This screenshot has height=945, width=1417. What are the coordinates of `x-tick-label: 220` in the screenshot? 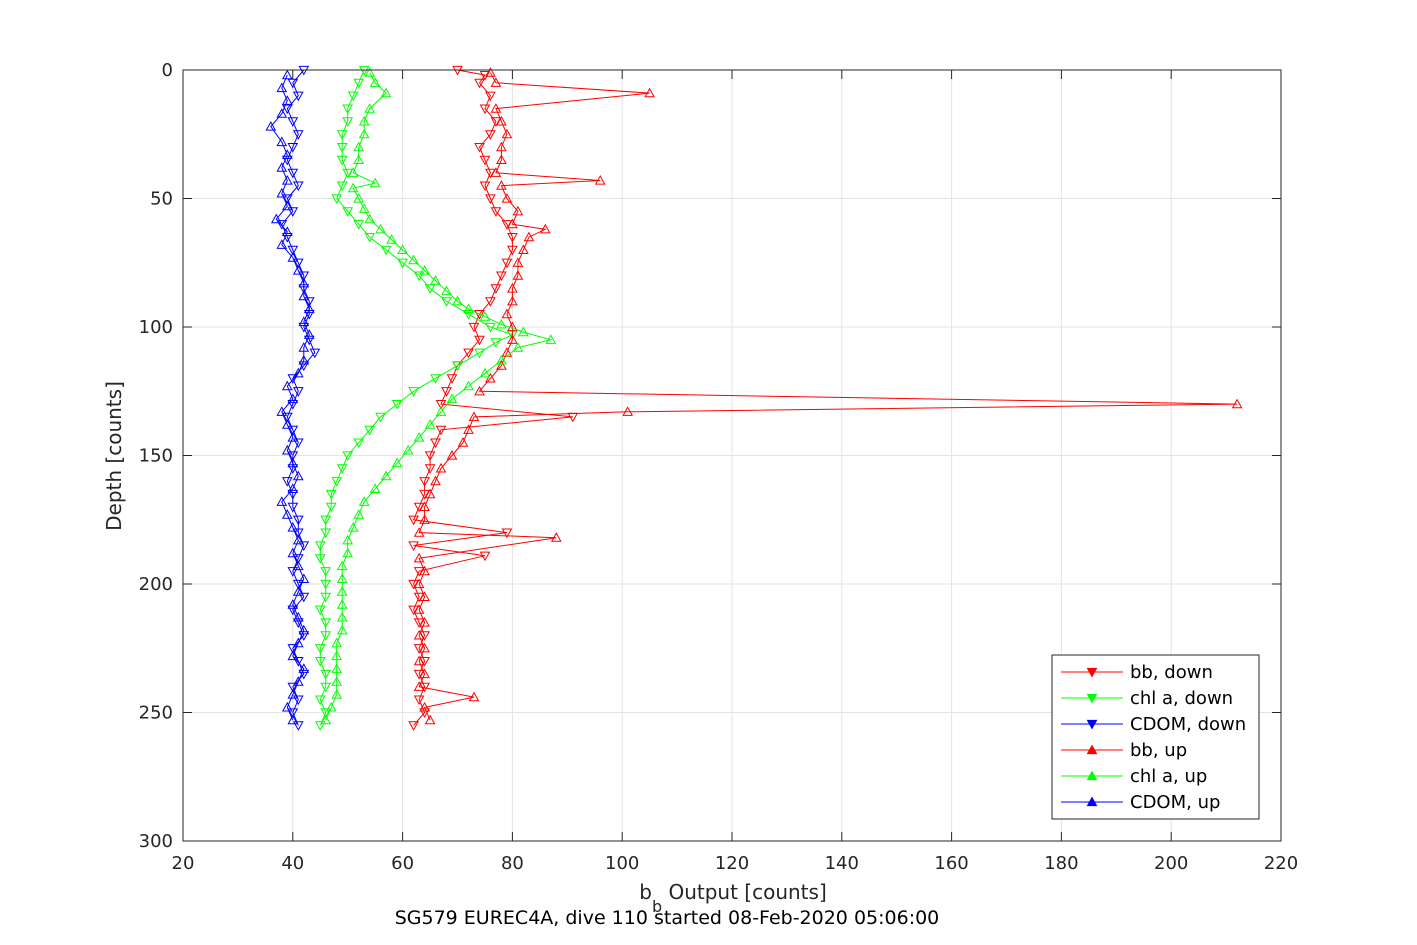 It's located at (1281, 863).